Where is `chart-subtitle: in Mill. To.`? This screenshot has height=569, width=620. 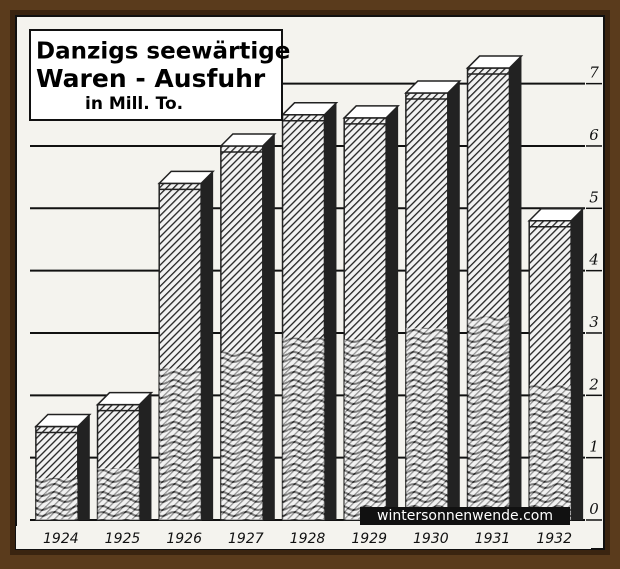 chart-subtitle: in Mill. To. is located at coordinates (134, 104).